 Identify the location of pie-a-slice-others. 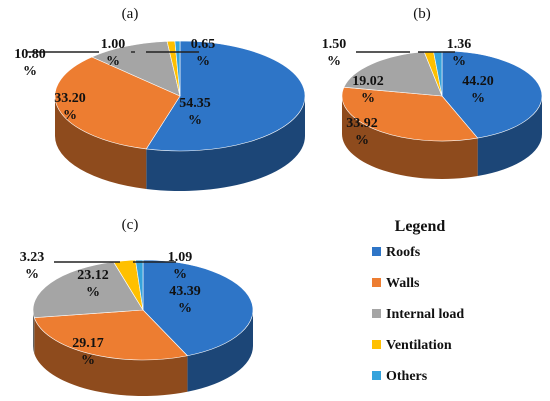
(177, 68).